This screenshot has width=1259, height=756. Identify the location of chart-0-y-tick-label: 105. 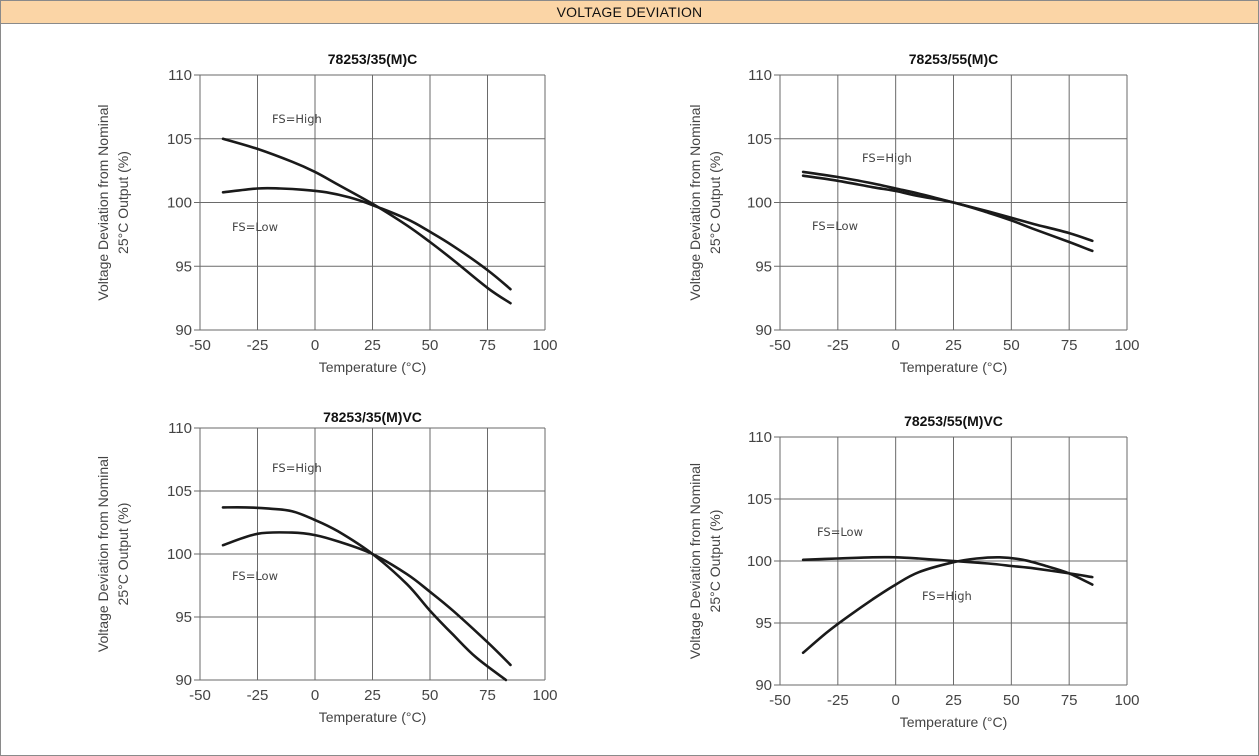
(179, 139).